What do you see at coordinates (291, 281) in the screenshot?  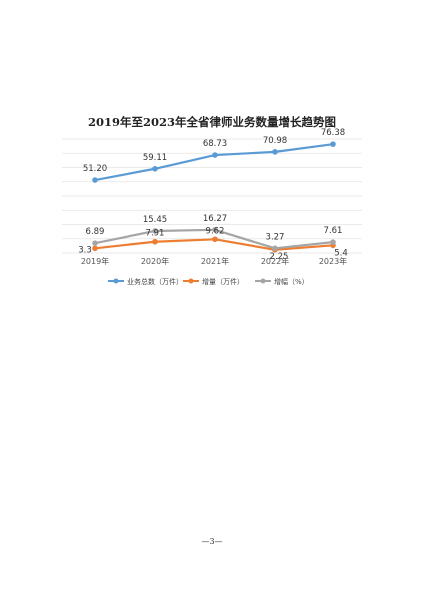 I see `legend-label: 增幅（%）` at bounding box center [291, 281].